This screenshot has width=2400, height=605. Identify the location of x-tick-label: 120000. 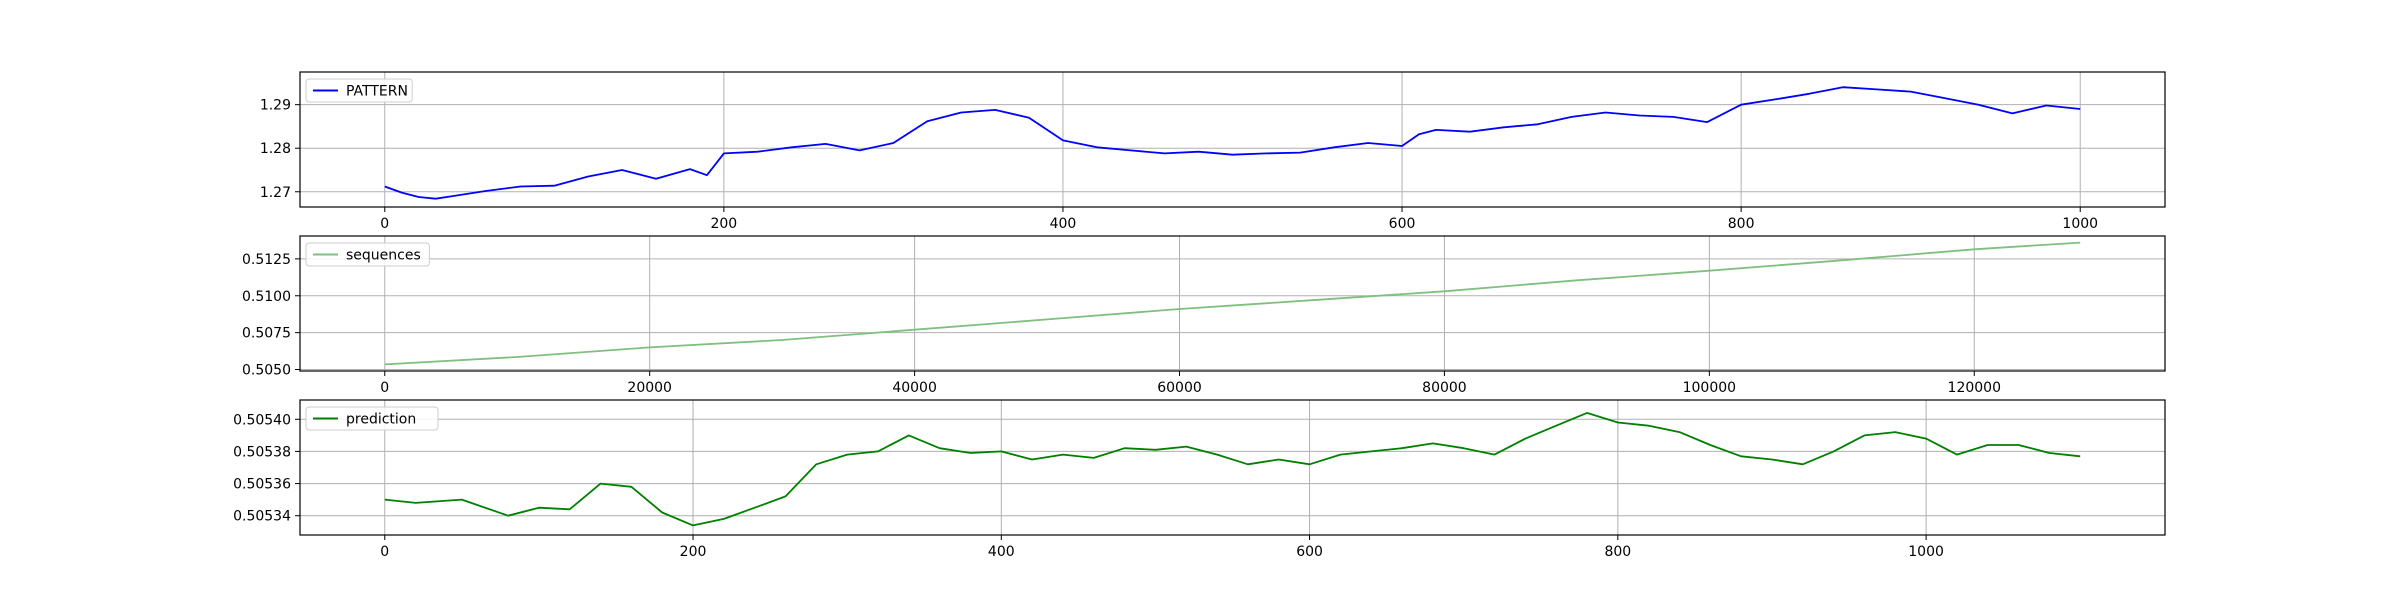
(1974, 388).